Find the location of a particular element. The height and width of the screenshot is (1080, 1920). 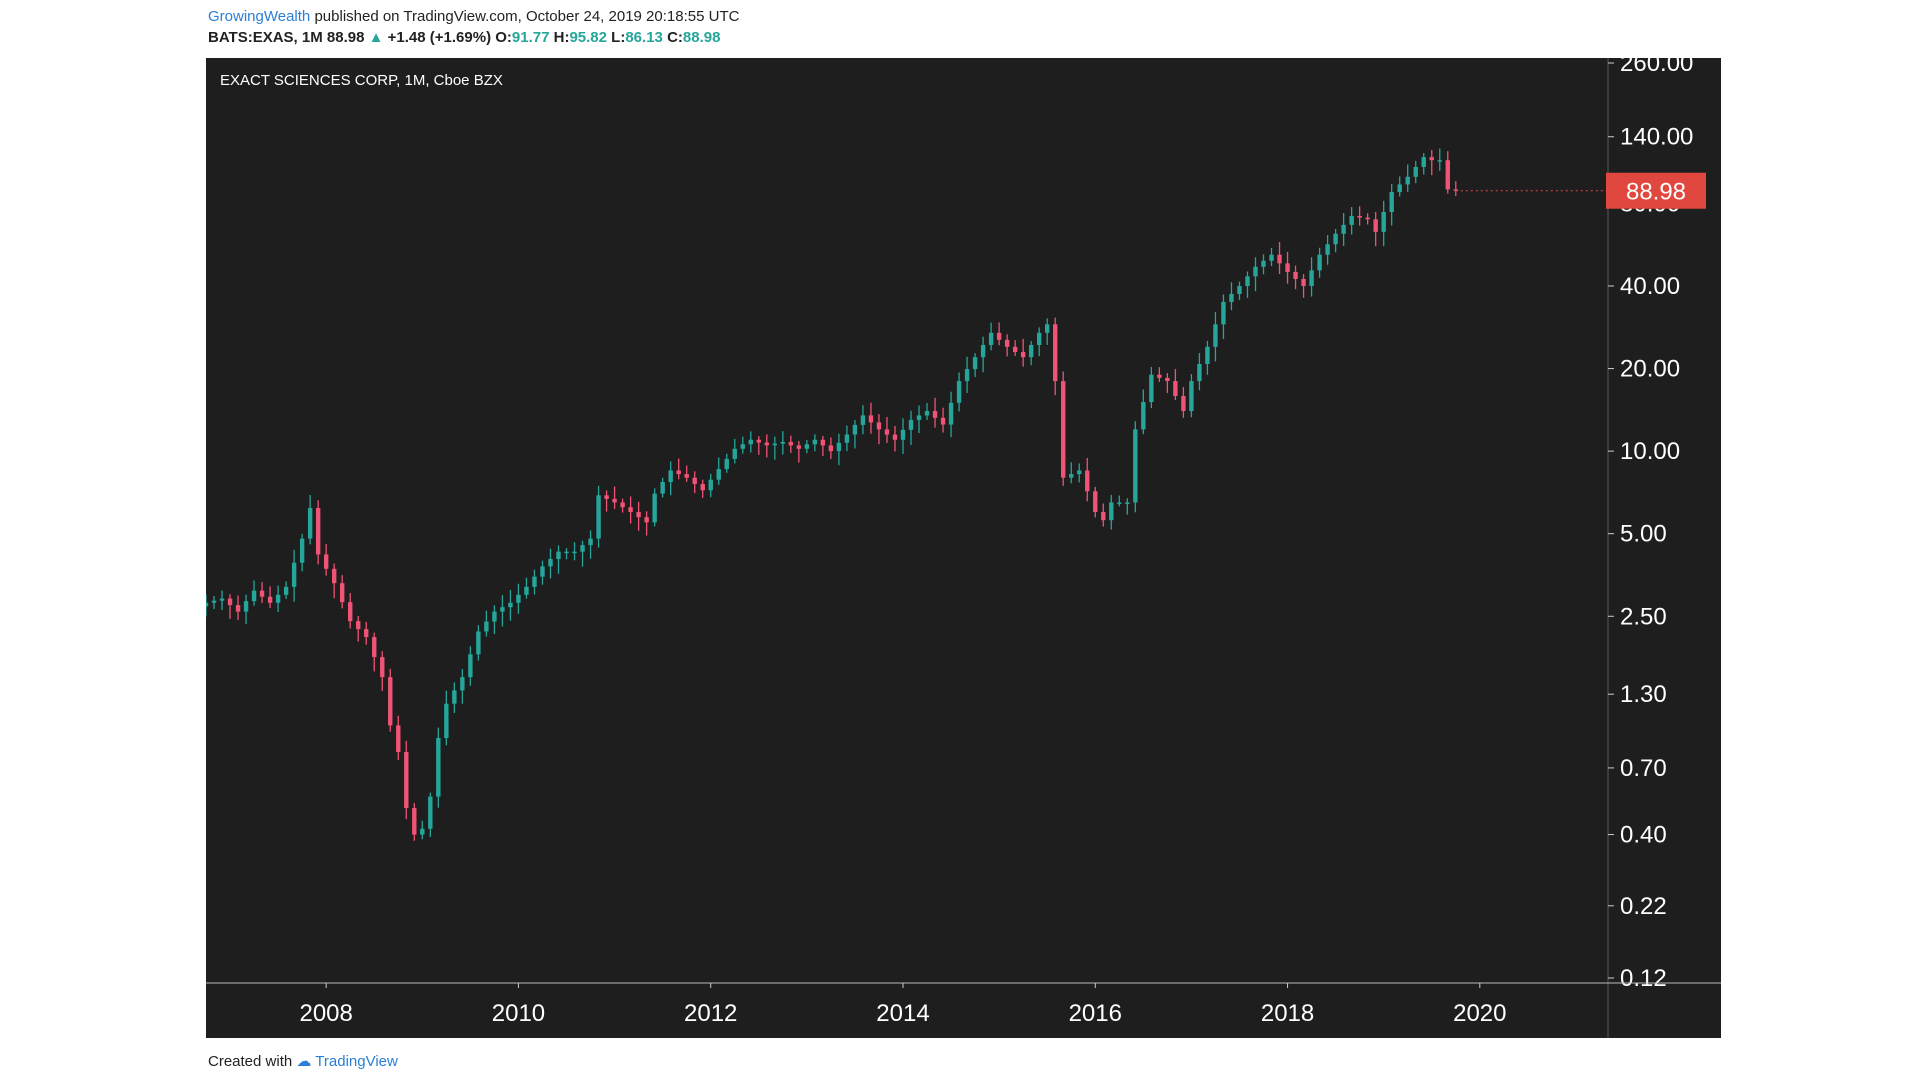

symbol-label: BATS:EXAS, 1M is located at coordinates (265, 37).